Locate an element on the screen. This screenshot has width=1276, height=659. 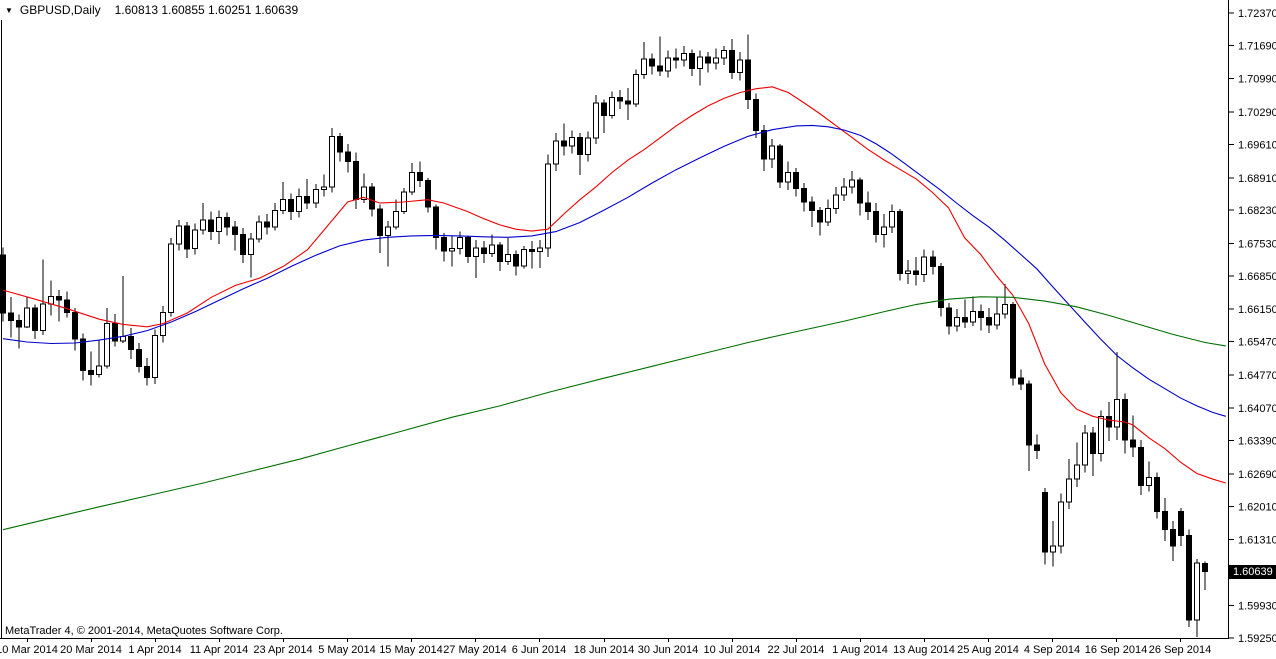
date-label: 20 Mar 2014 is located at coordinates (91, 650).